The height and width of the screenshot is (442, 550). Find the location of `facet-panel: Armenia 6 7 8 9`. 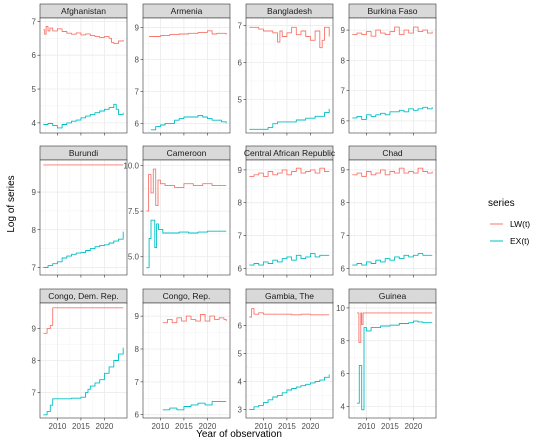

facet-panel: Armenia 6 7 8 9 is located at coordinates (183, 69).